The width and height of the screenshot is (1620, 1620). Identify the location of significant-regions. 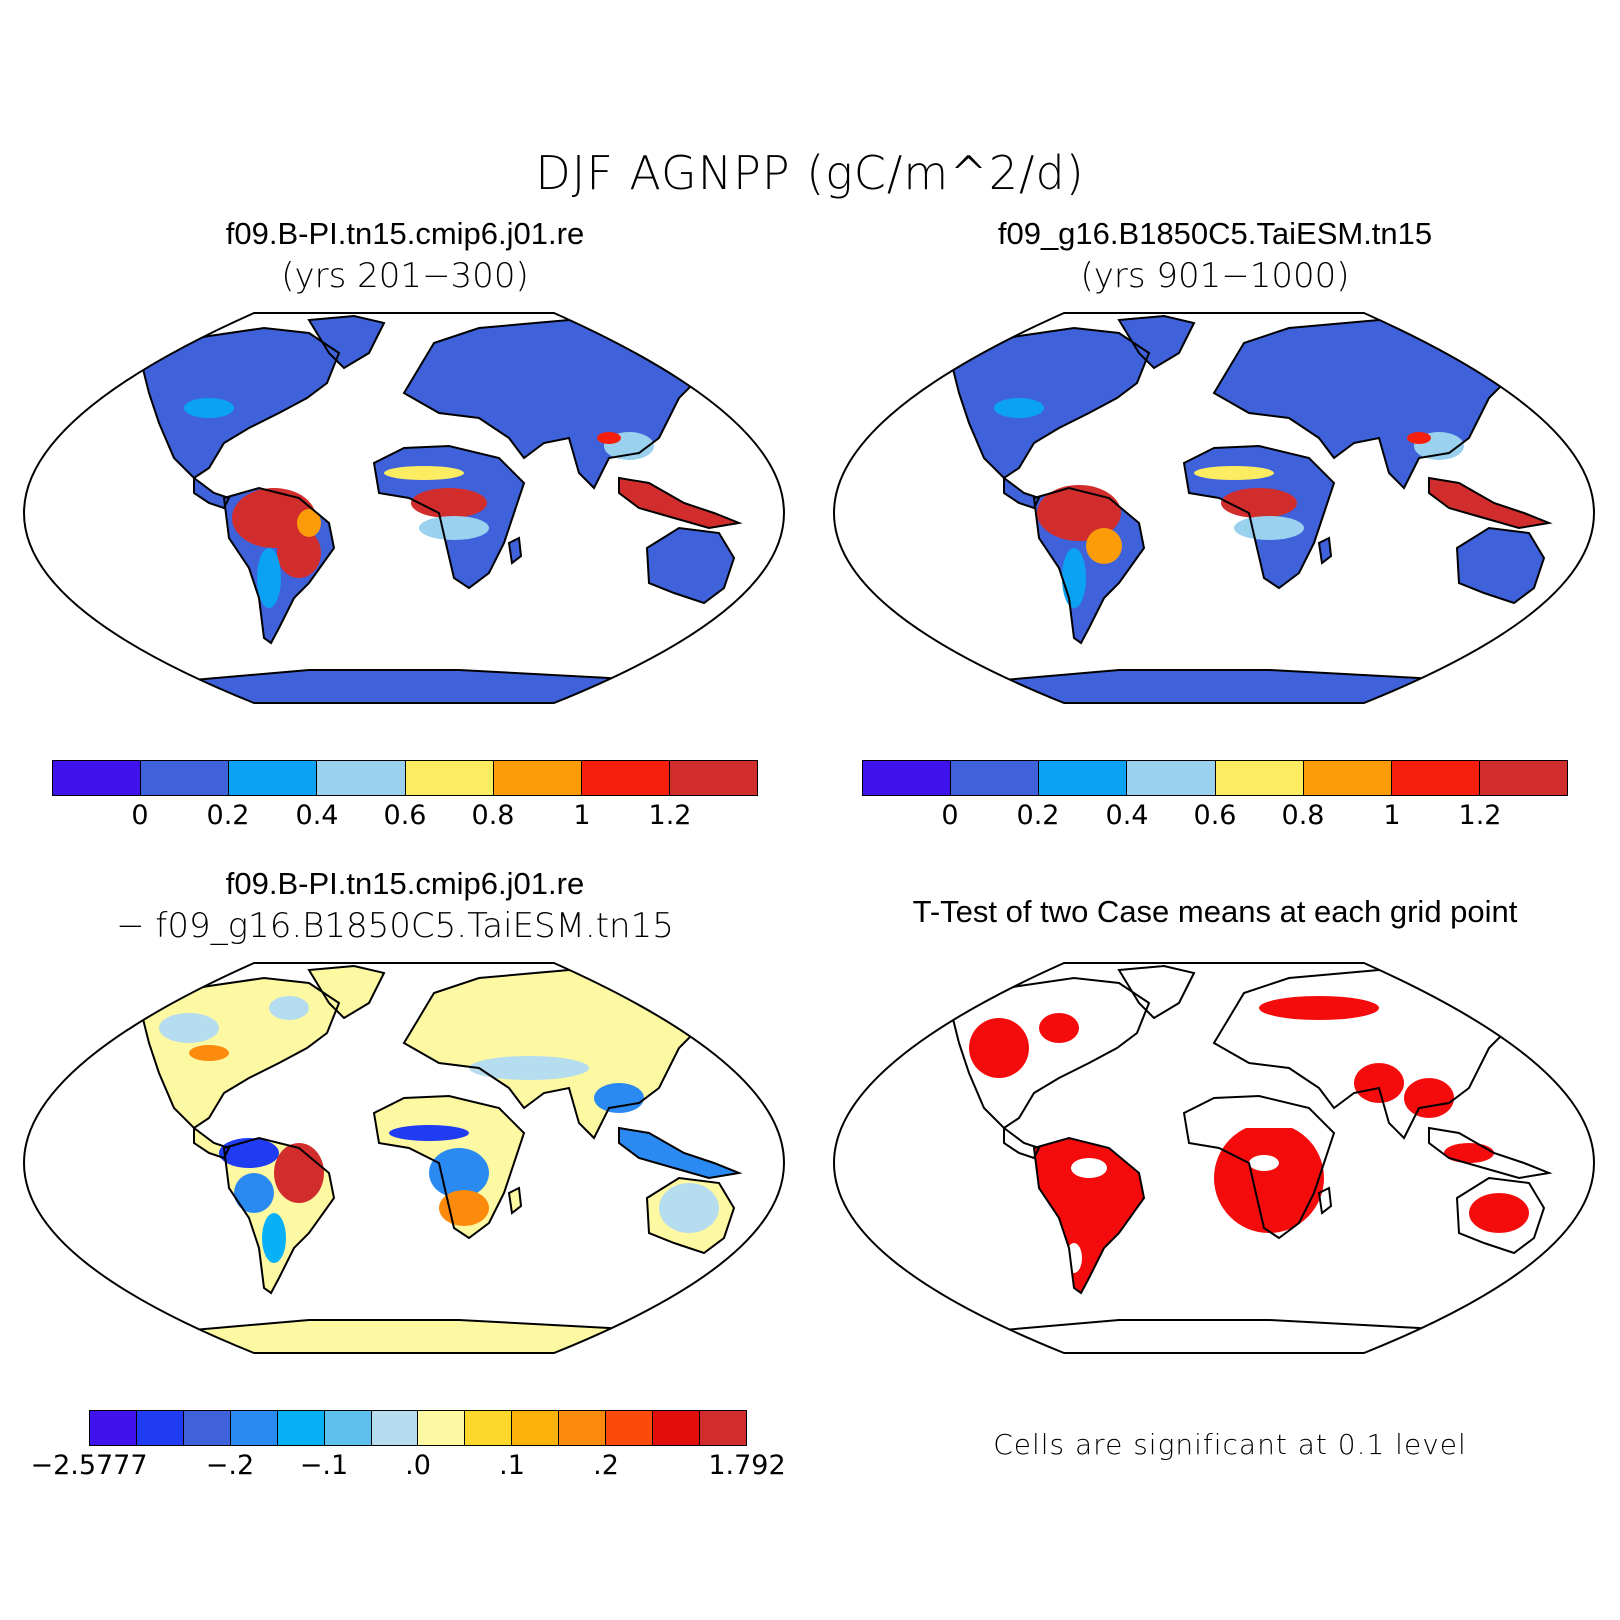
(1249, 1144).